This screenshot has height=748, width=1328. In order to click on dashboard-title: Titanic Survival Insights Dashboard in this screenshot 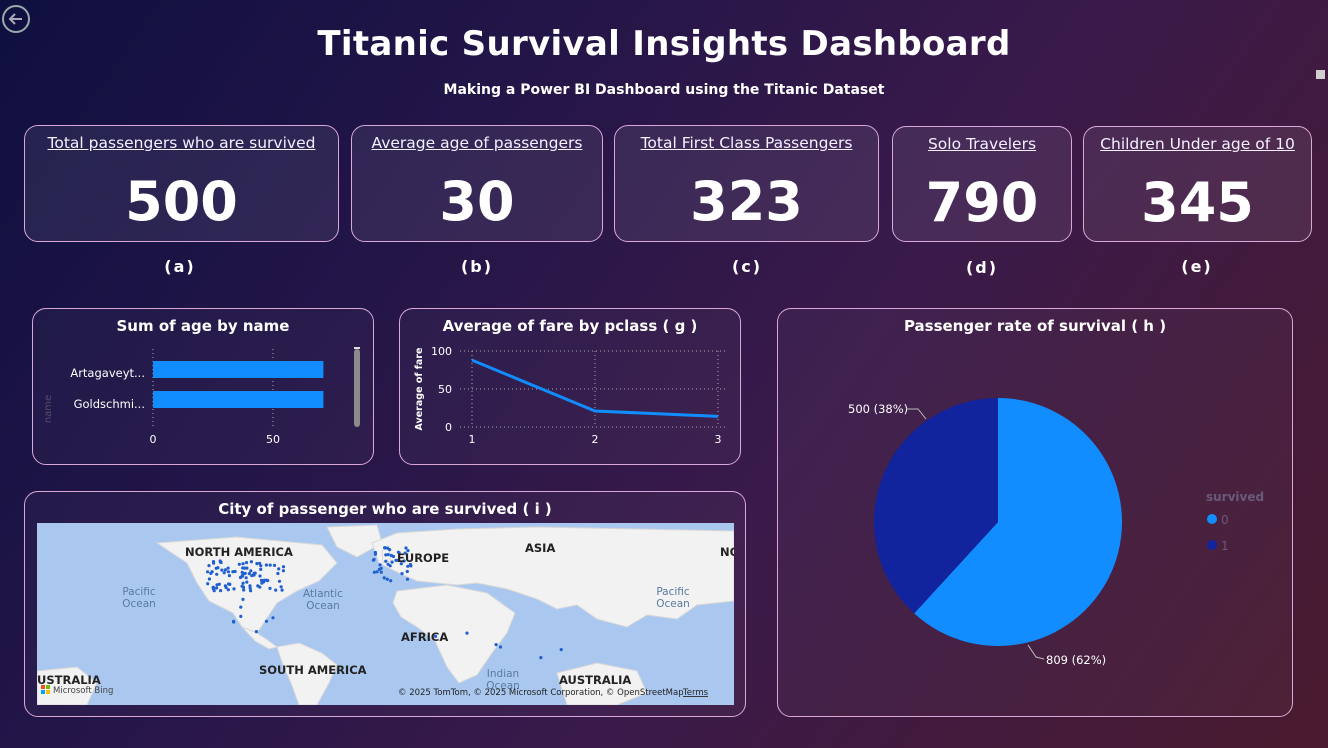, I will do `click(664, 44)`.